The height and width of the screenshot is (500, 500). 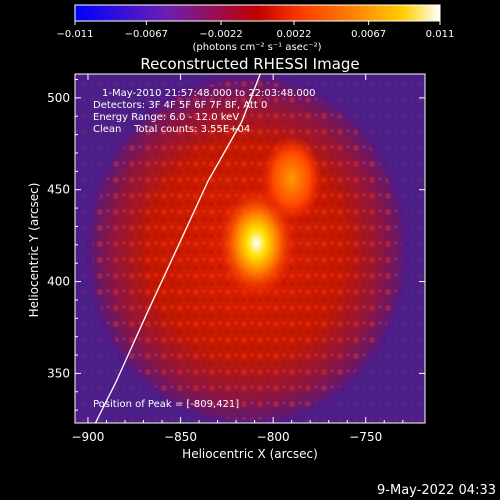 I want to click on annotation-peak-position: Position of Peak = [-809,421], so click(x=166, y=404).